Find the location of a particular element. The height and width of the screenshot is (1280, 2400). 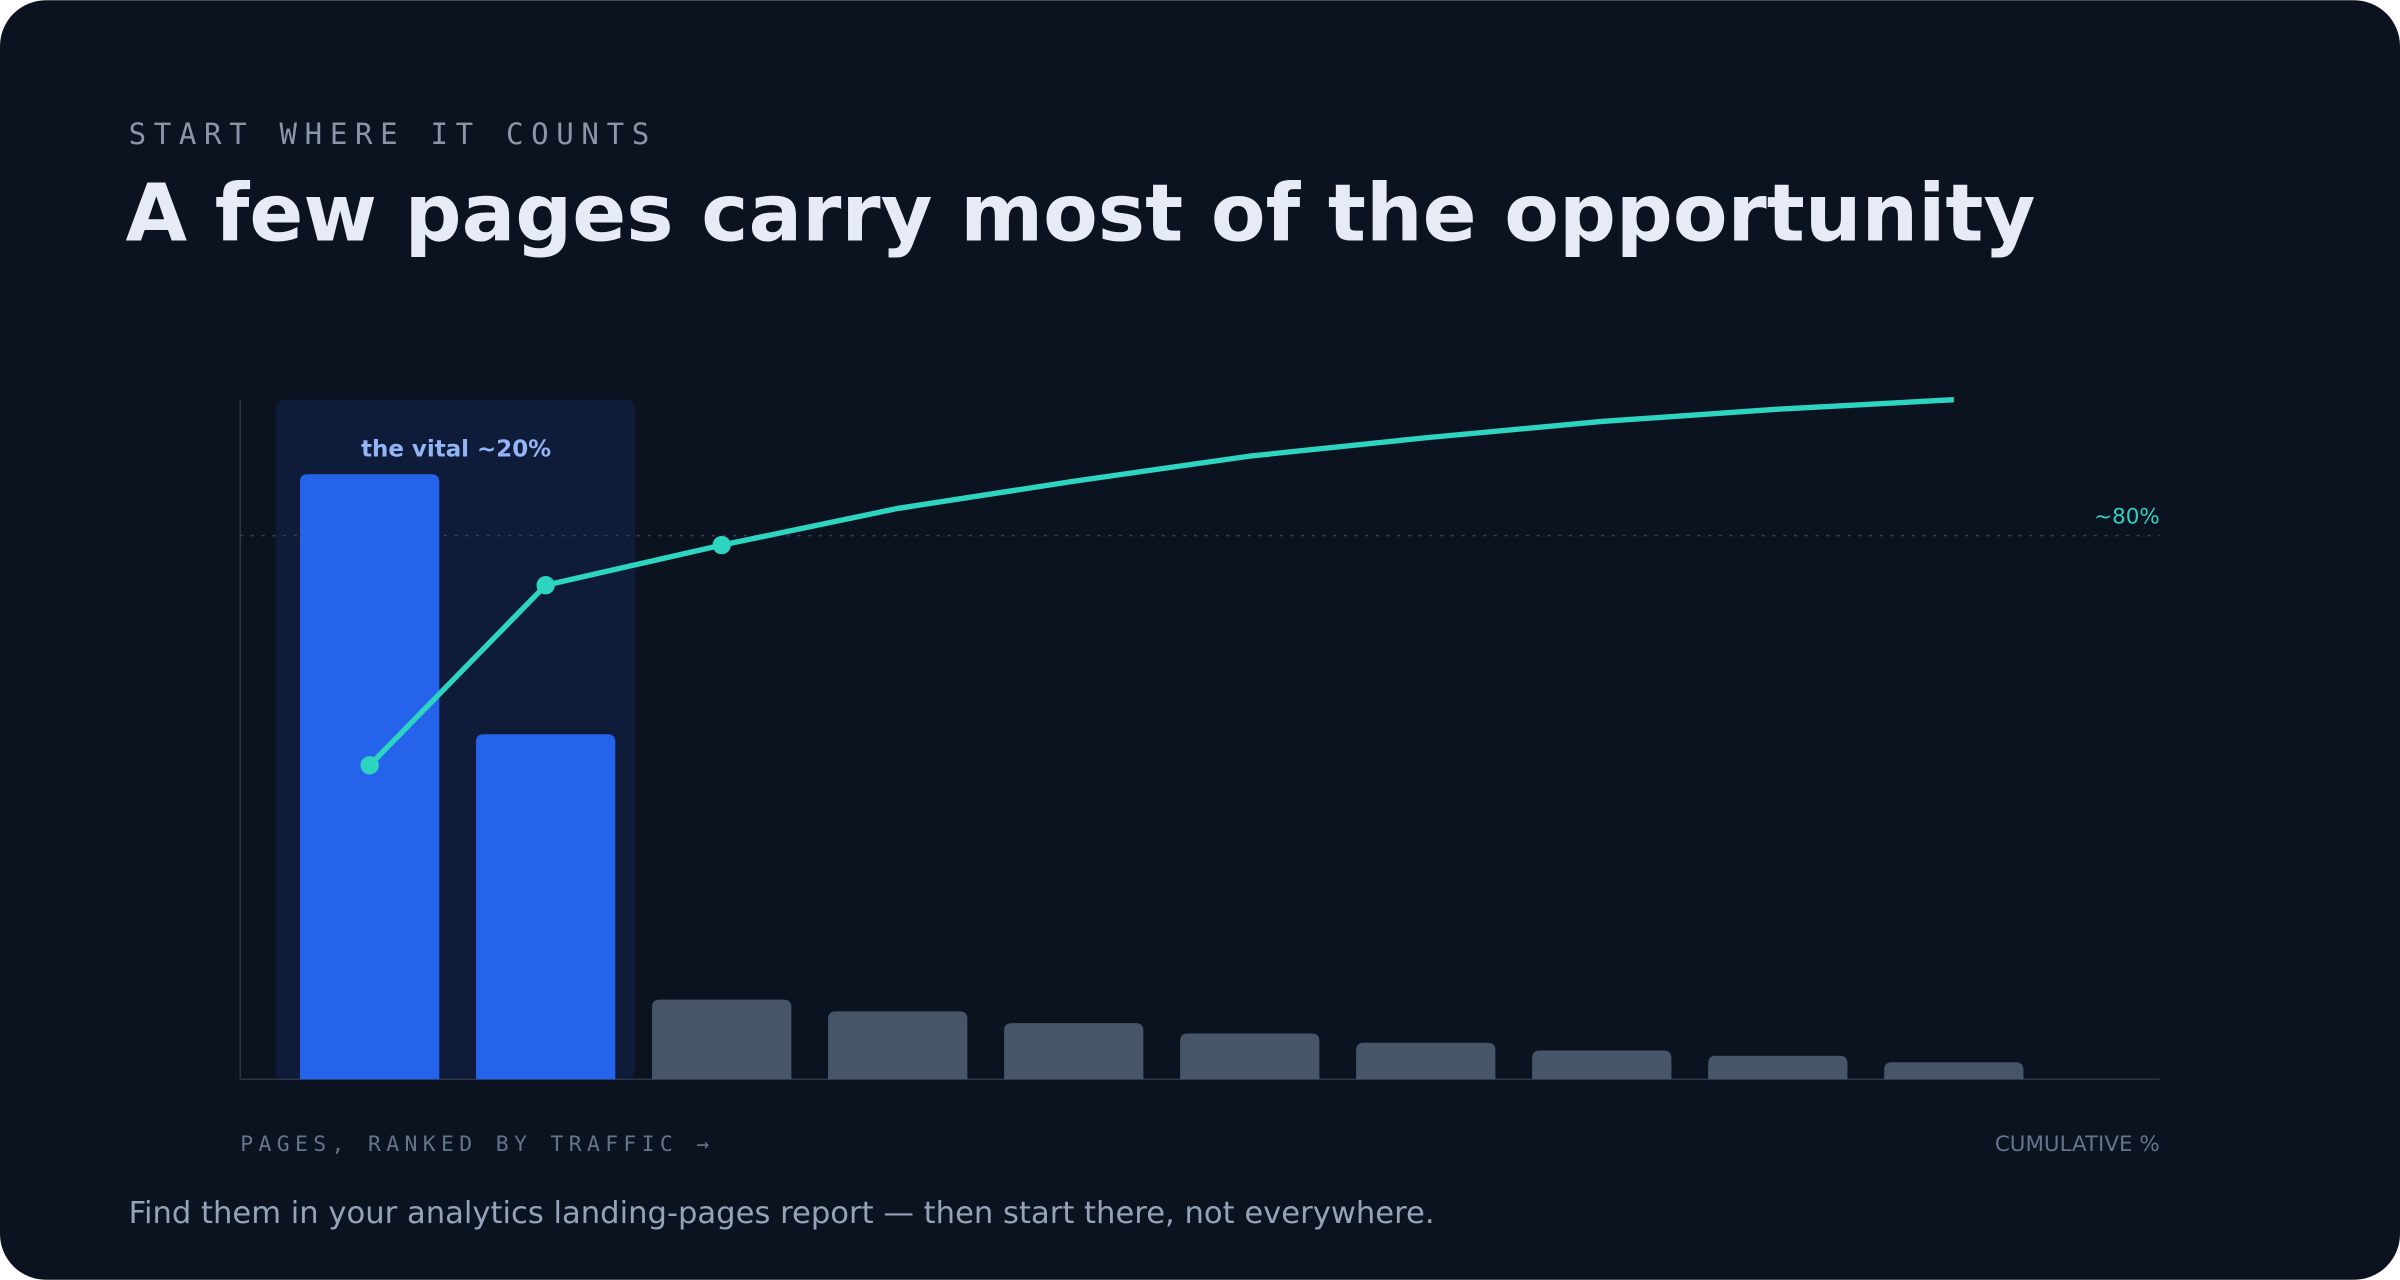

reference-label: ~80% is located at coordinates (2127, 516).